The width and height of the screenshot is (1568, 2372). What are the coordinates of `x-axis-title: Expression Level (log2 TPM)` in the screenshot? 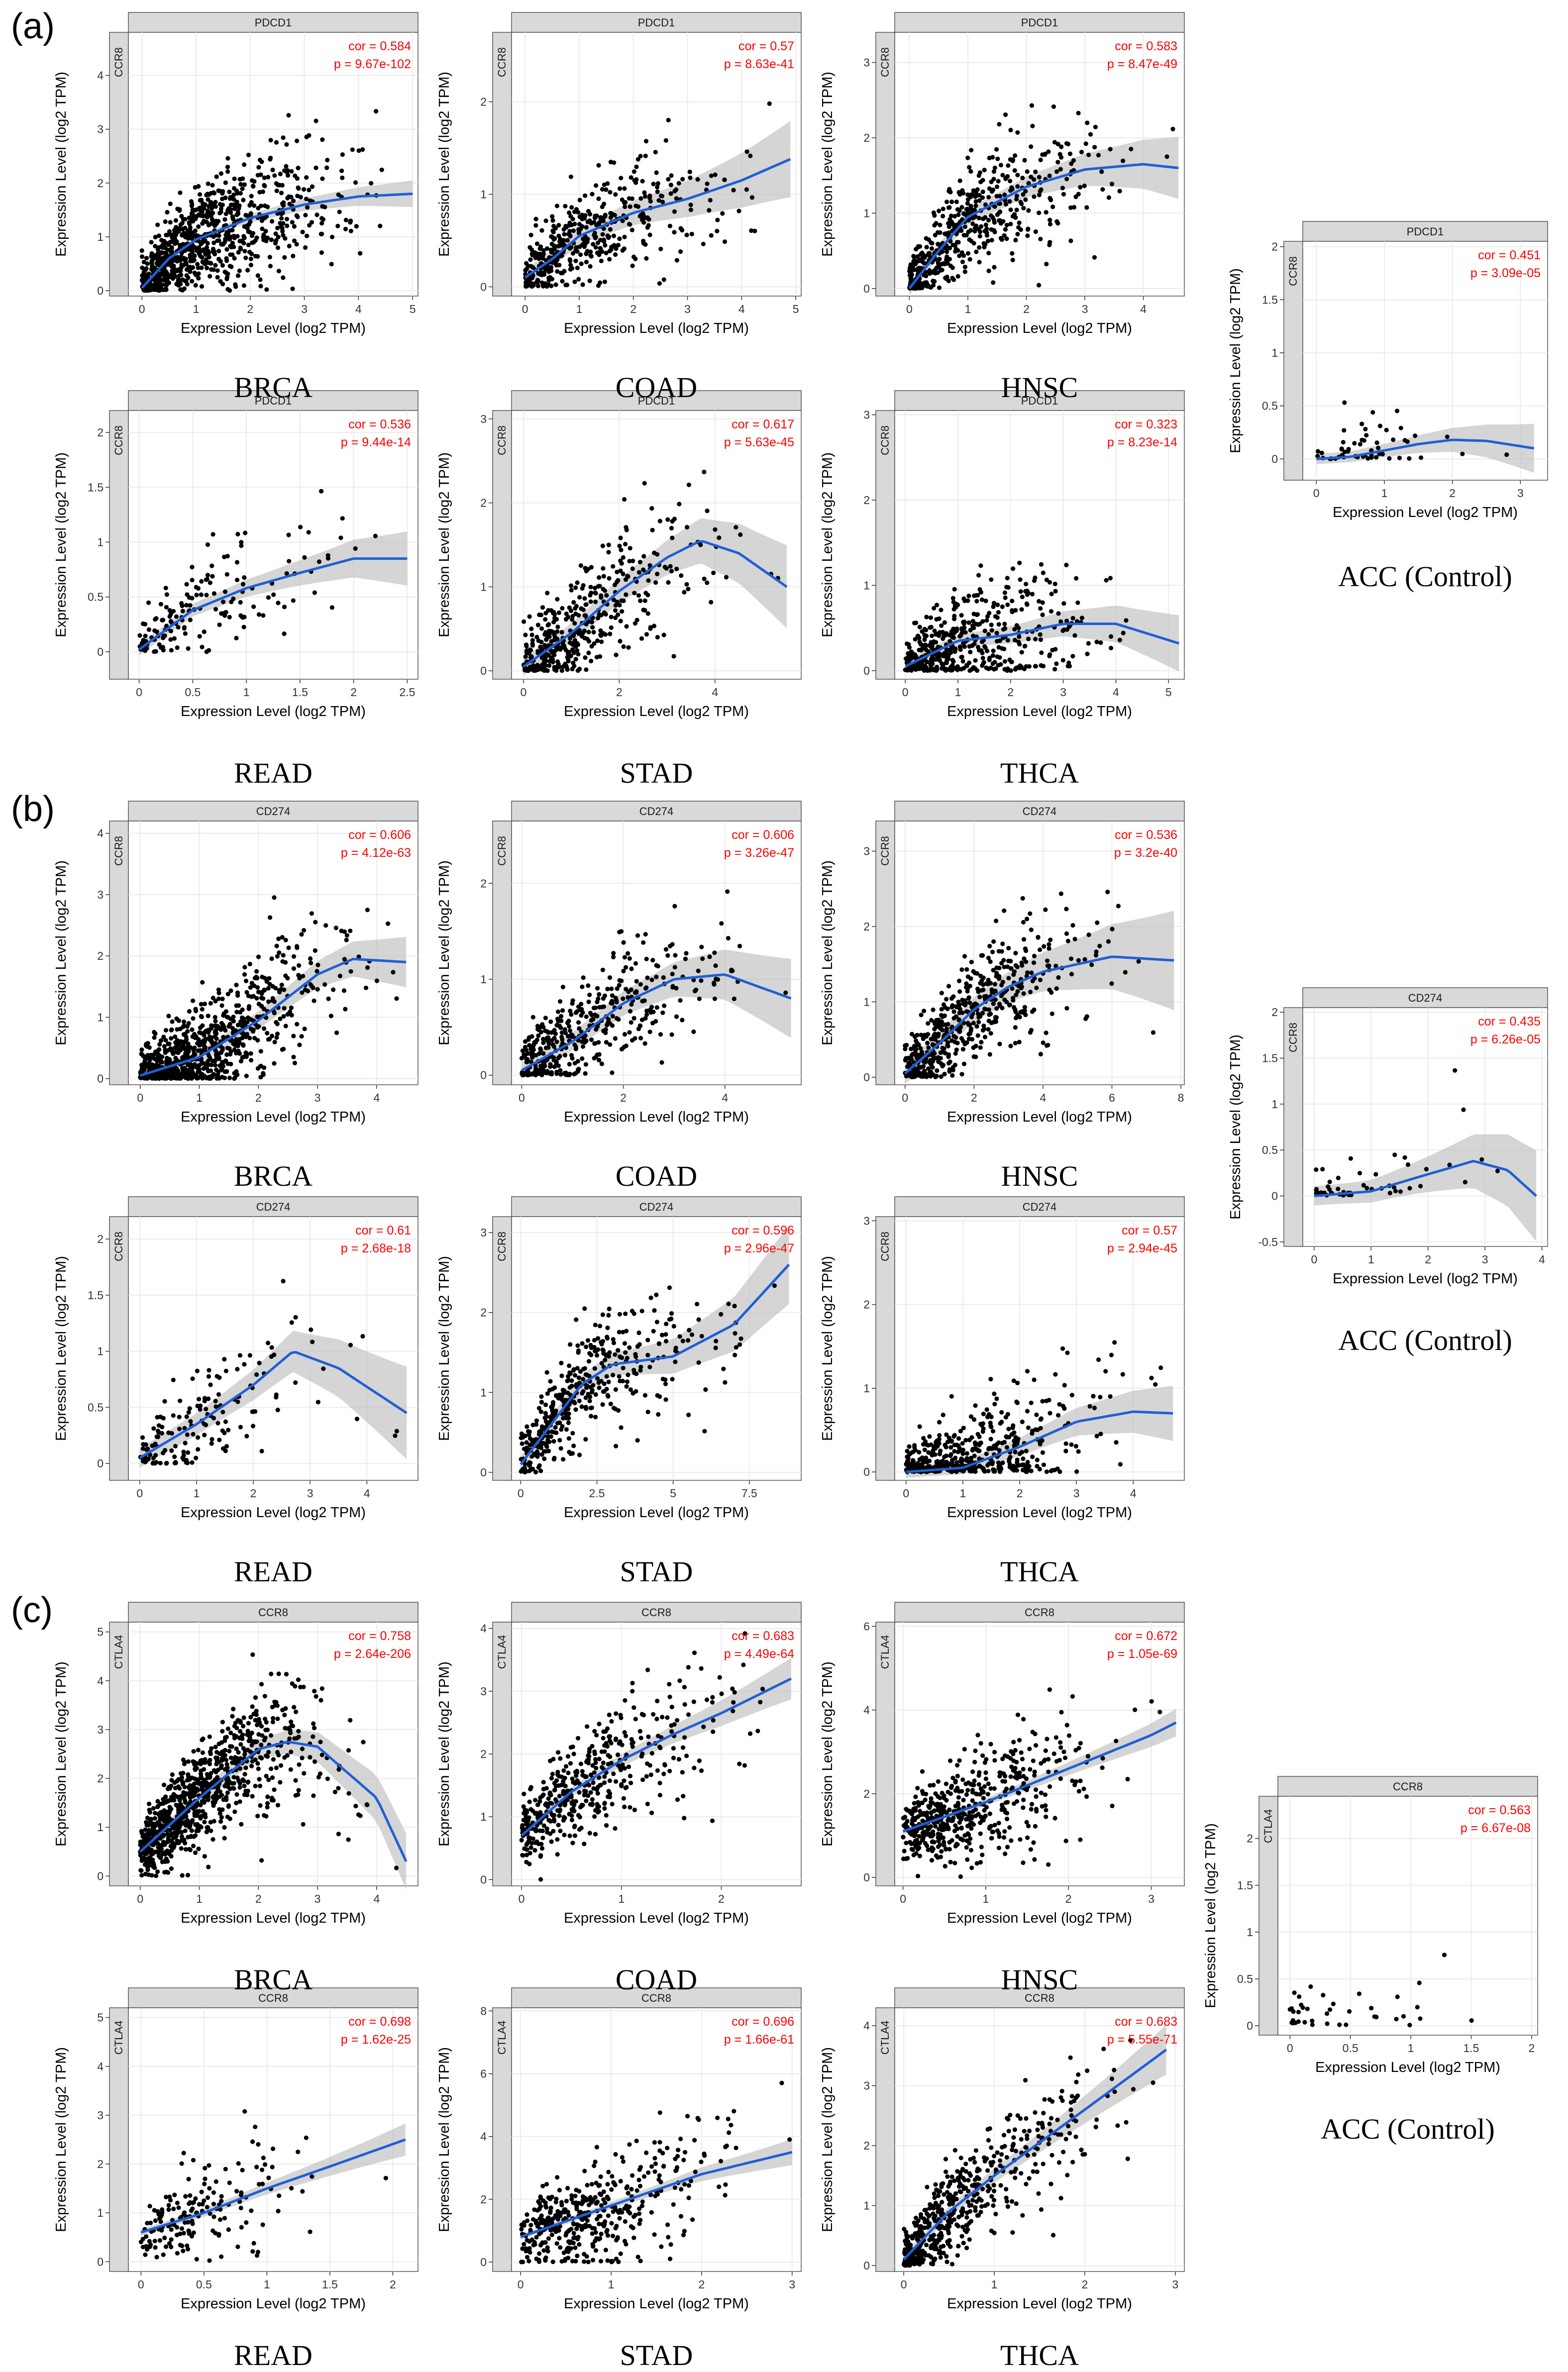 It's located at (656, 712).